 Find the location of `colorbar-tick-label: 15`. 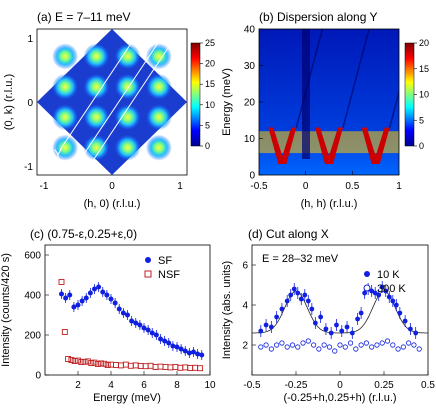

colorbar-tick-label: 15 is located at coordinates (424, 69).